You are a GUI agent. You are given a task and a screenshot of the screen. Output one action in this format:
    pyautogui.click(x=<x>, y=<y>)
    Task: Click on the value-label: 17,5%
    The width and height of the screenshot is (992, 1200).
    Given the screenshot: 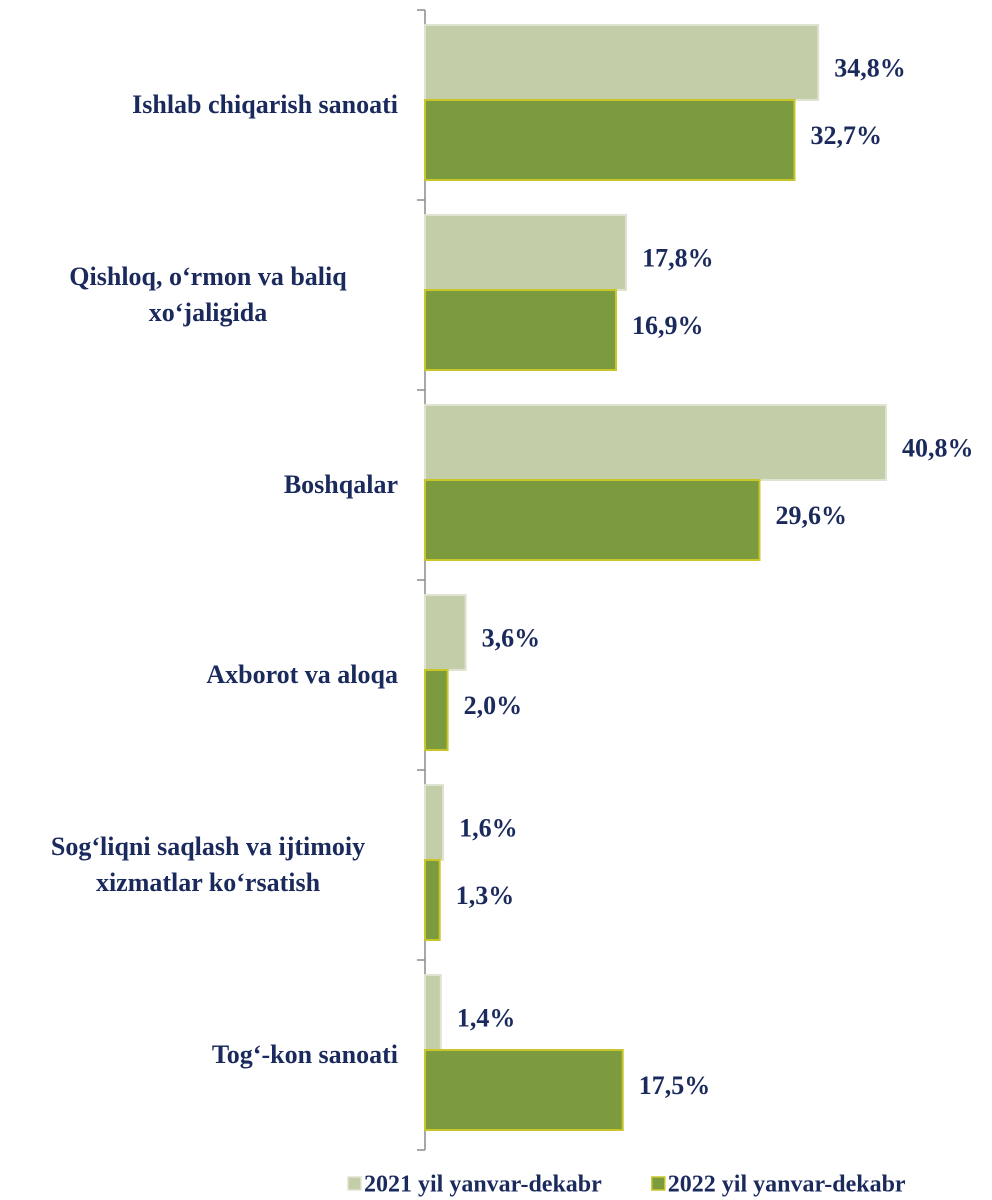 What is the action you would take?
    pyautogui.click(x=675, y=1085)
    